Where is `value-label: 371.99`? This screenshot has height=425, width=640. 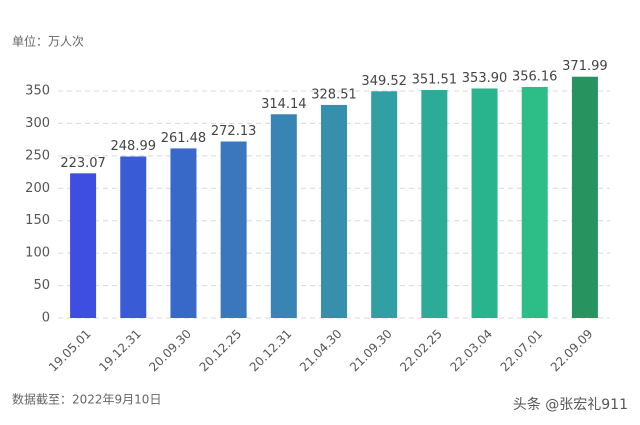
value-label: 371.99 is located at coordinates (585, 66).